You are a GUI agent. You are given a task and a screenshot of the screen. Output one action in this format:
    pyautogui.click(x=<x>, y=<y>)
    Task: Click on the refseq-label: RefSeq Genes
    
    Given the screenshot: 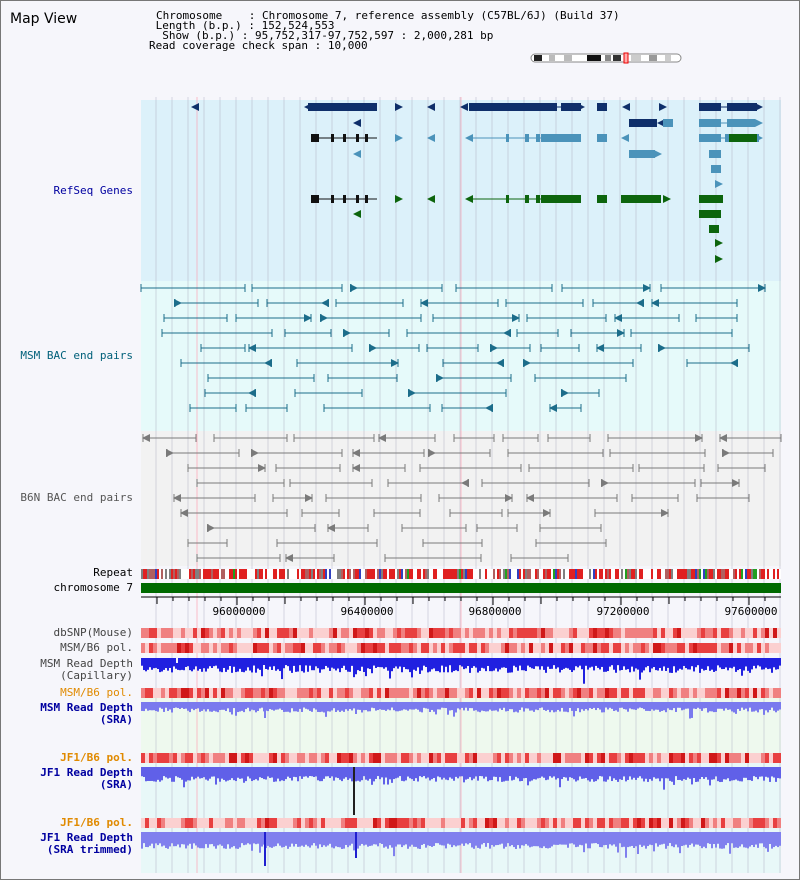 What is the action you would take?
    pyautogui.click(x=93, y=190)
    